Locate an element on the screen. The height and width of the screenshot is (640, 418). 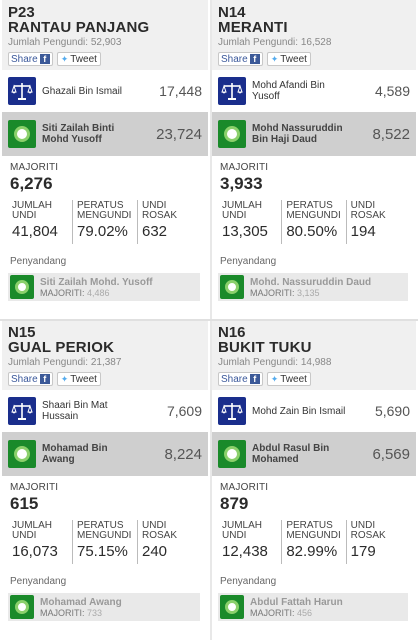
total-votes-stat: JUMLAH UNDI 16,073 is located at coordinates (40, 542).